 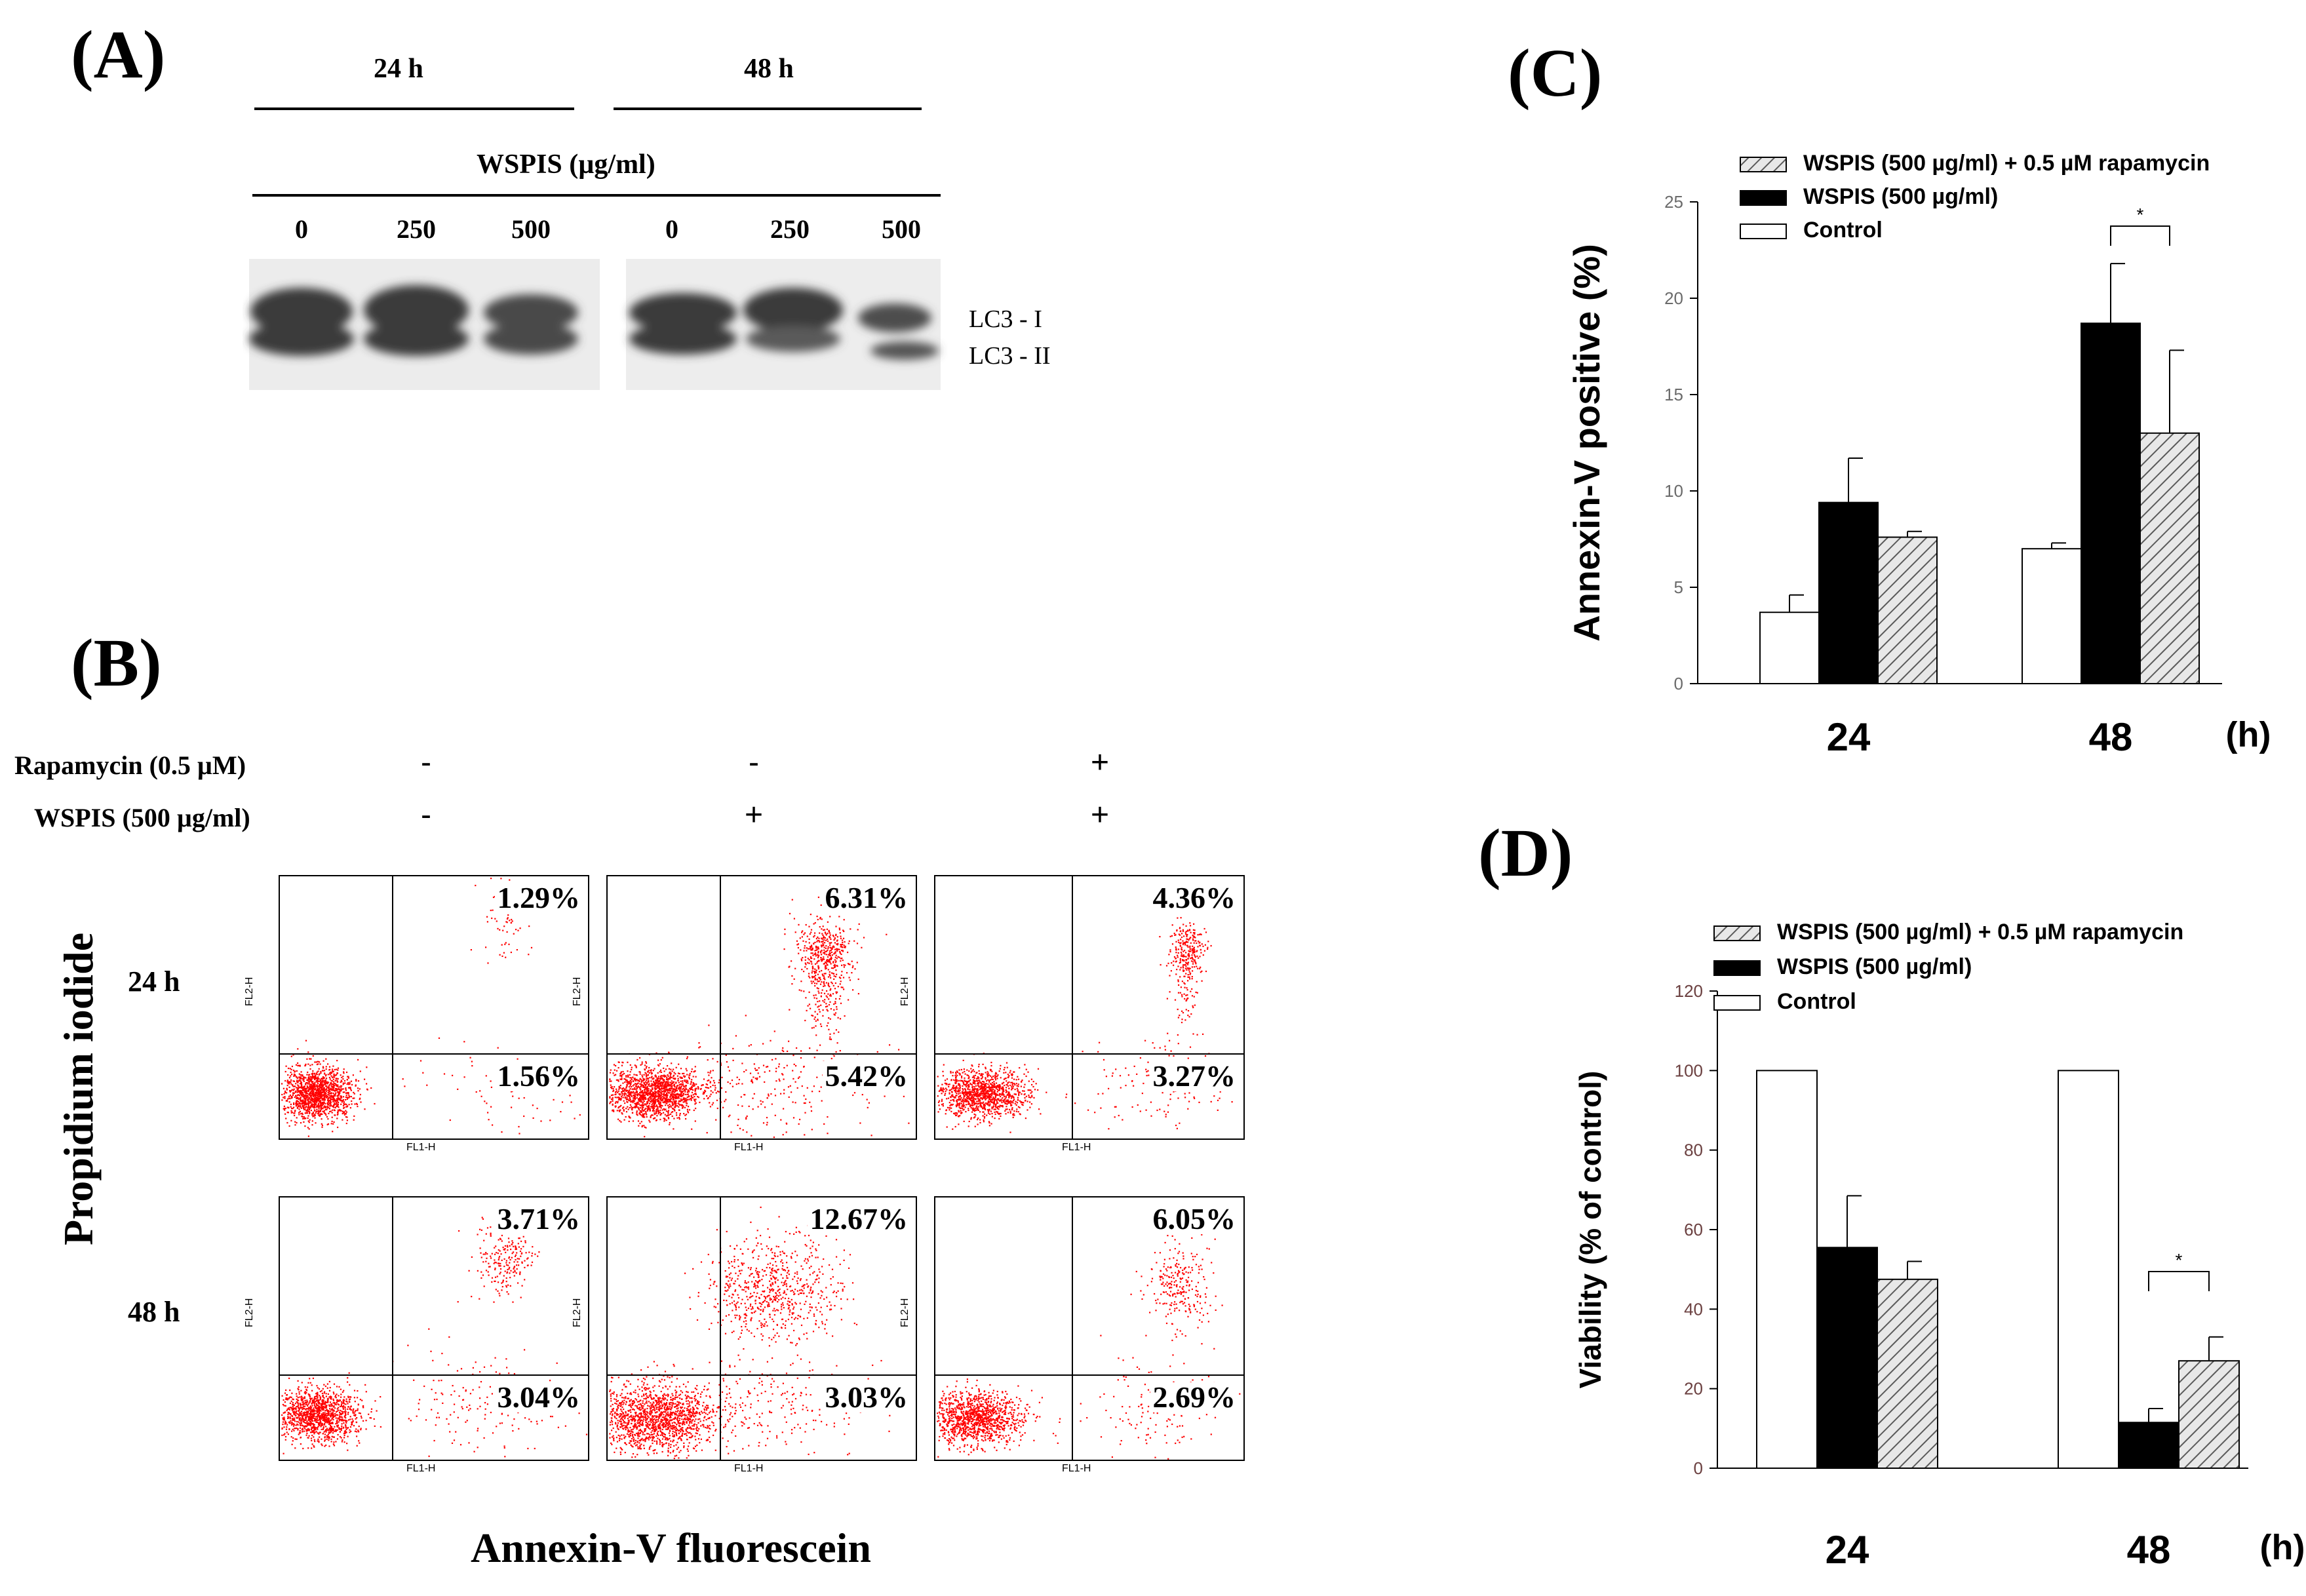 I want to click on upper-right-percent: 6.05%, so click(x=1194, y=1219).